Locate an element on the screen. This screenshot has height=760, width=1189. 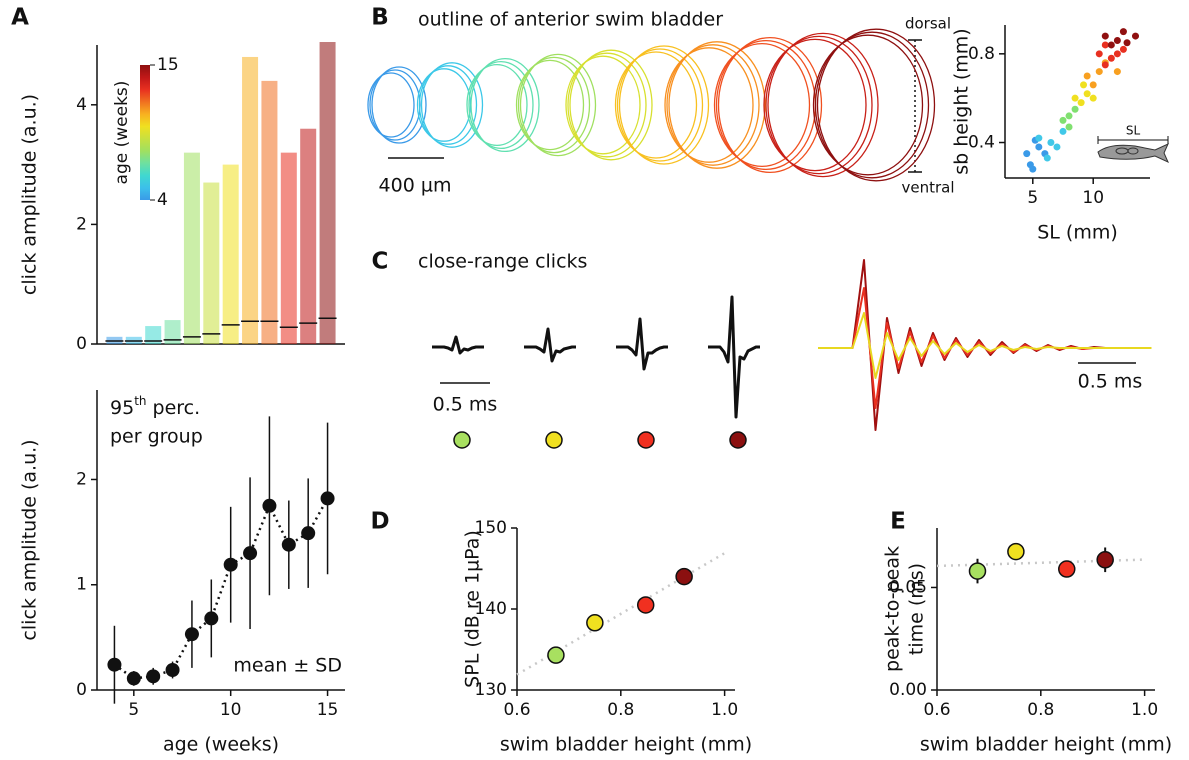
x-axis-label: SL (mm) is located at coordinates (1077, 233).